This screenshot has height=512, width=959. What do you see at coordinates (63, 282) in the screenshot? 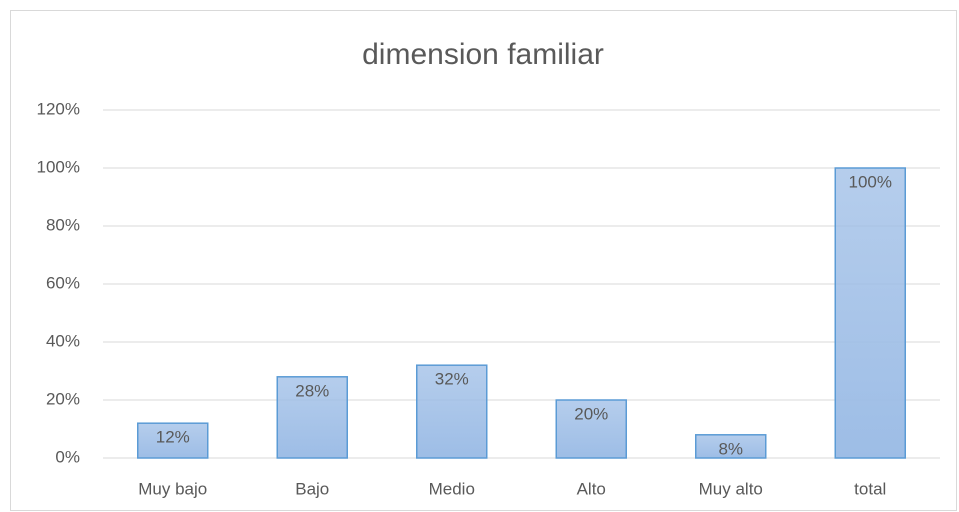
I see `y-tick-label: 60%` at bounding box center [63, 282].